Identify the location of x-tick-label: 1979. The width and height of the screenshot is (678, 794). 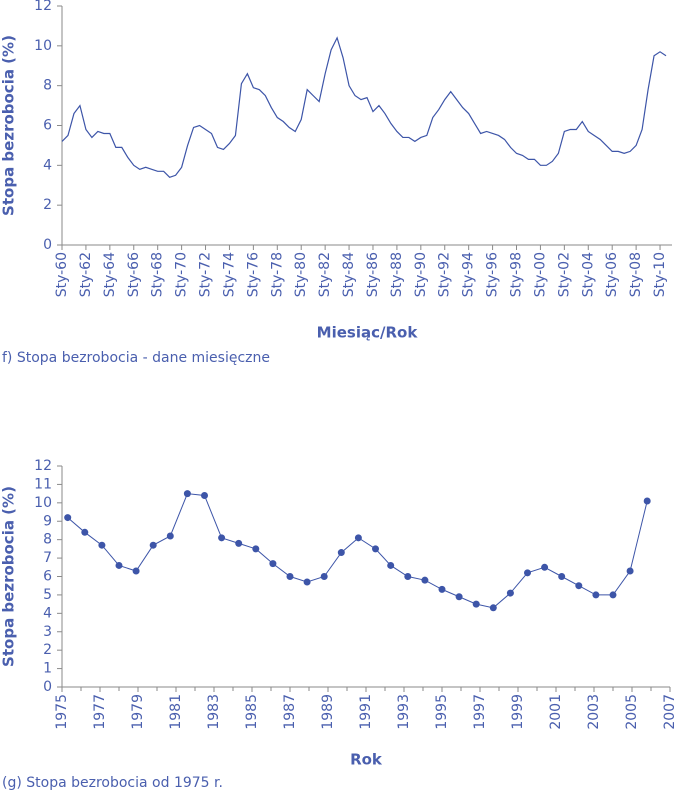
(138, 712).